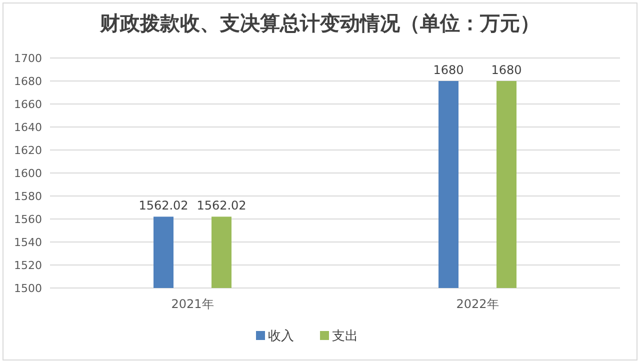 The height and width of the screenshot is (363, 640). What do you see at coordinates (28, 196) in the screenshot?
I see `y-tick-label: 1580` at bounding box center [28, 196].